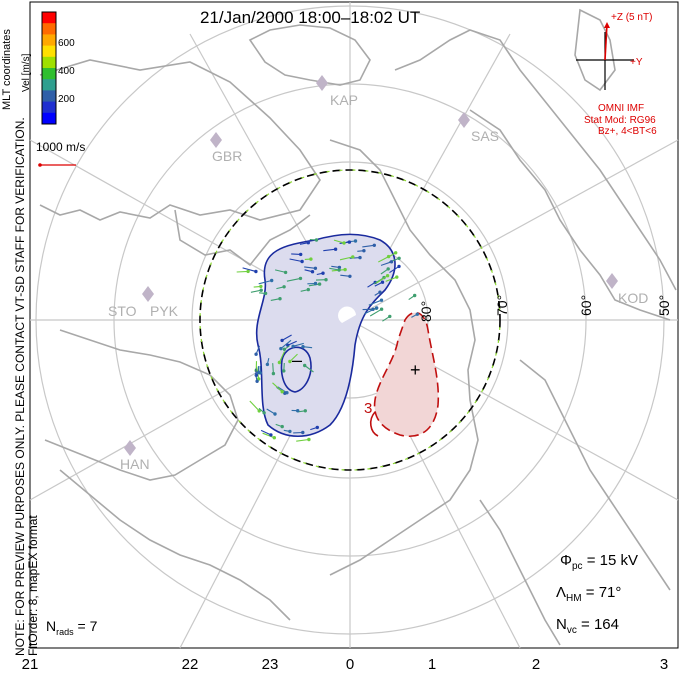 The width and height of the screenshot is (680, 674). Describe the element at coordinates (7, 69) in the screenshot. I see `coordinate-label: MLT coordinates` at that location.